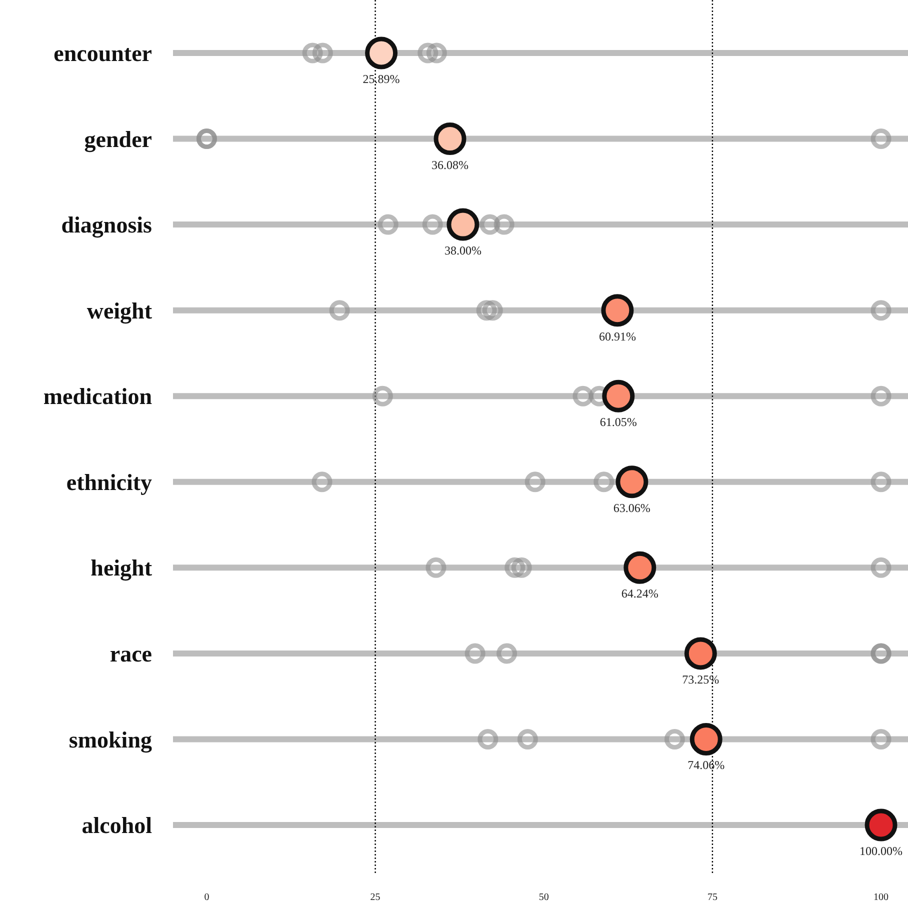  I want to click on data-label: 63.06%, so click(631, 507).